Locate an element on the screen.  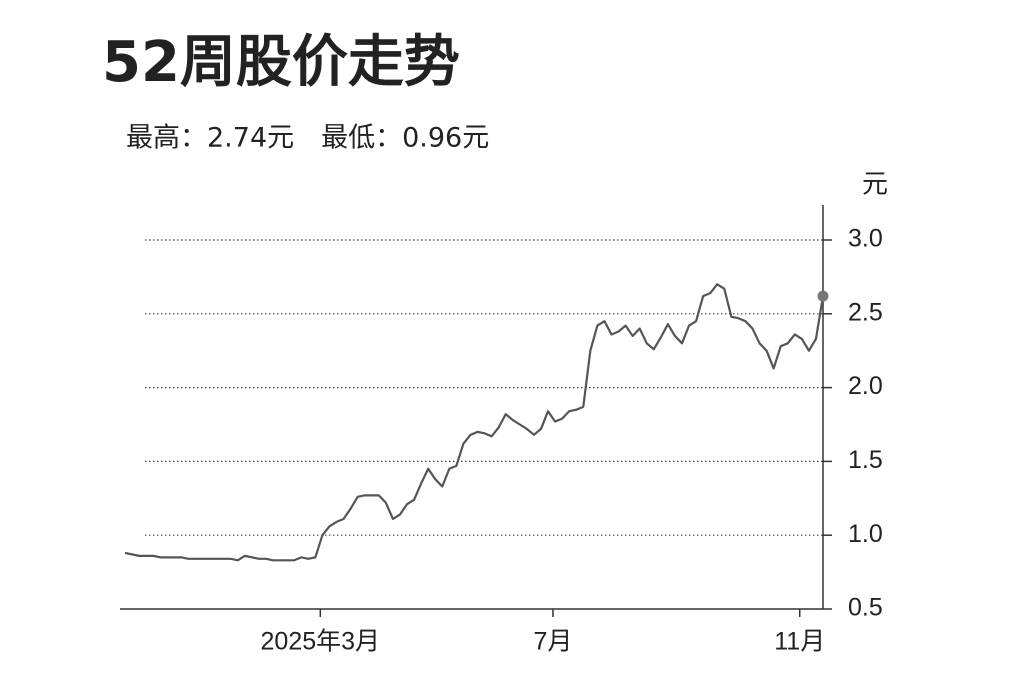
y-tick-label: 0.5 is located at coordinates (865, 608).